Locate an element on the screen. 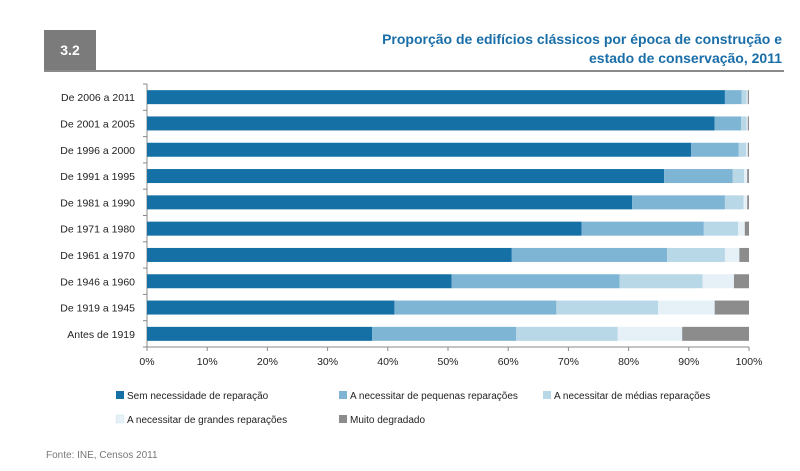 This screenshot has height=471, width=800. chart-title-line-2: estado de conservação, 2011 is located at coordinates (685, 58).